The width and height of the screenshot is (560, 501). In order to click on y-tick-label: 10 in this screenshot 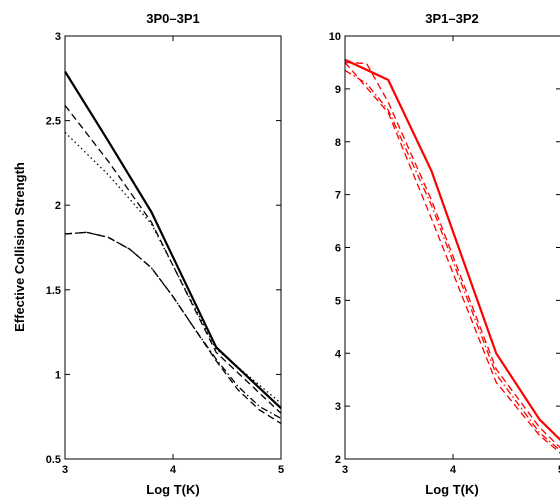, I will do `click(335, 37)`.